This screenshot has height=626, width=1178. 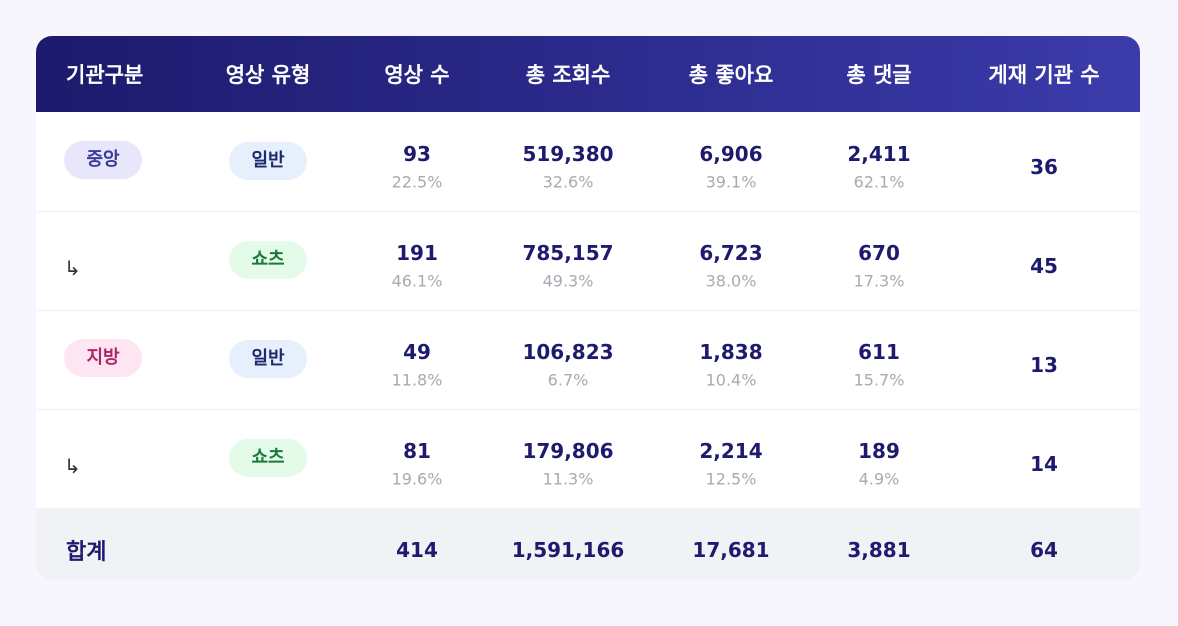 I want to click on cell-share: 11.8%, so click(x=417, y=380).